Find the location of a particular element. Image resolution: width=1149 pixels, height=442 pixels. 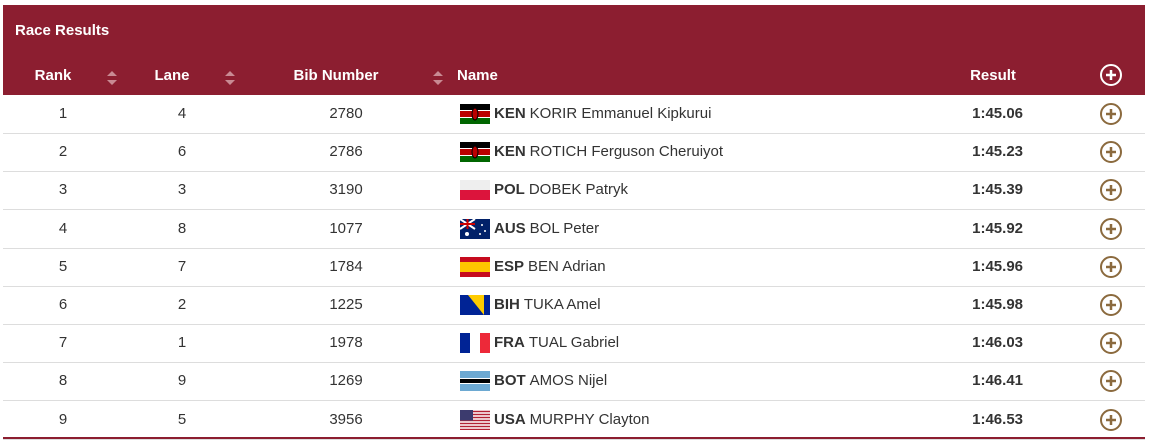

lane-cell: 7 is located at coordinates (182, 266).